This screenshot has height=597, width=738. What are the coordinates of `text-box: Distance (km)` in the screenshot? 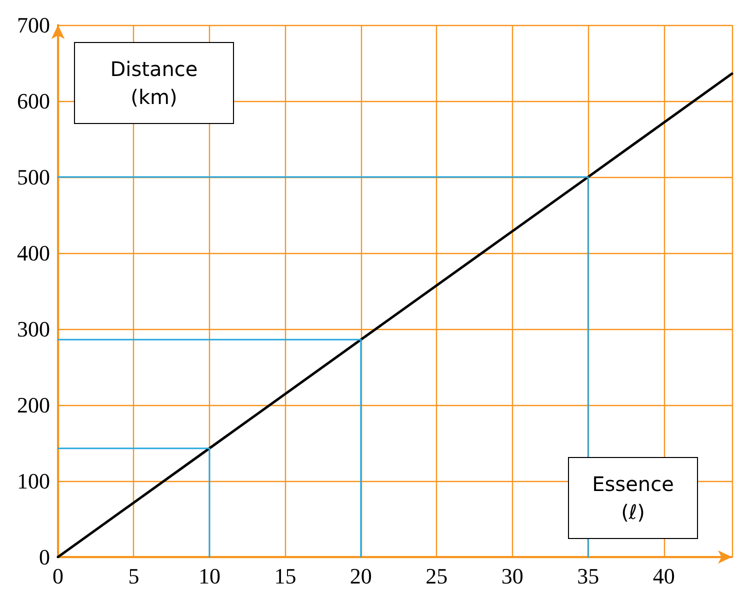 It's located at (154, 83).